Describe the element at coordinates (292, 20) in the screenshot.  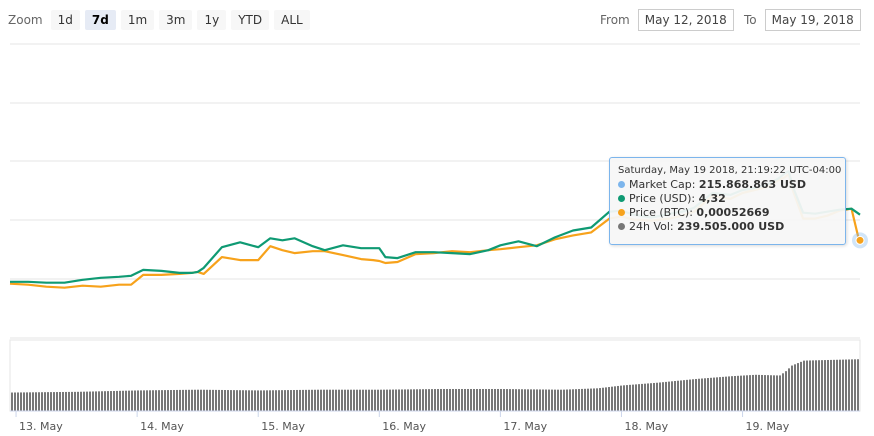
I see `zoom-all-button: ALL` at that location.